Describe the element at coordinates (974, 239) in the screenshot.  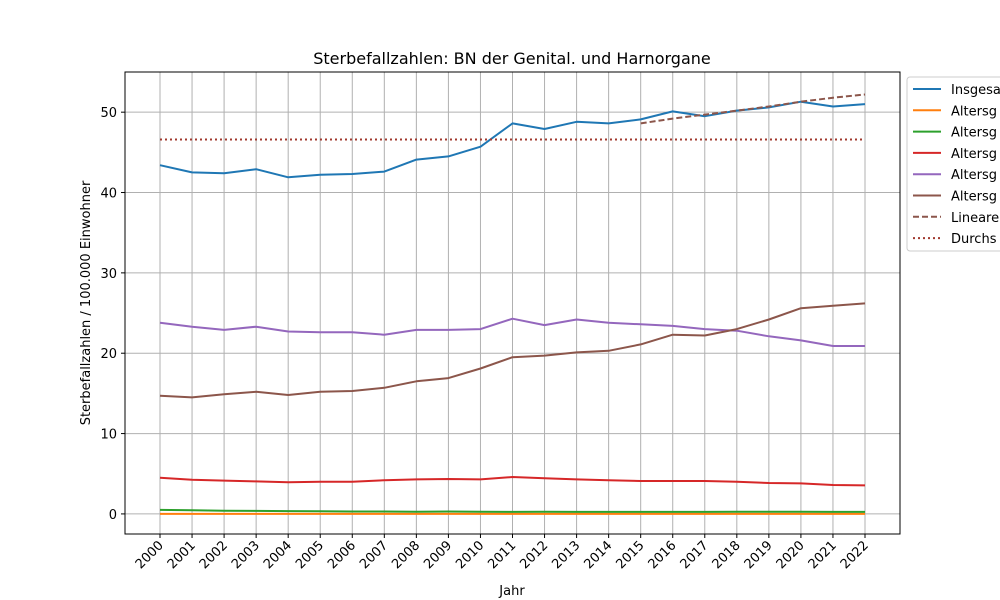
I see `legend-label: Durchs` at that location.